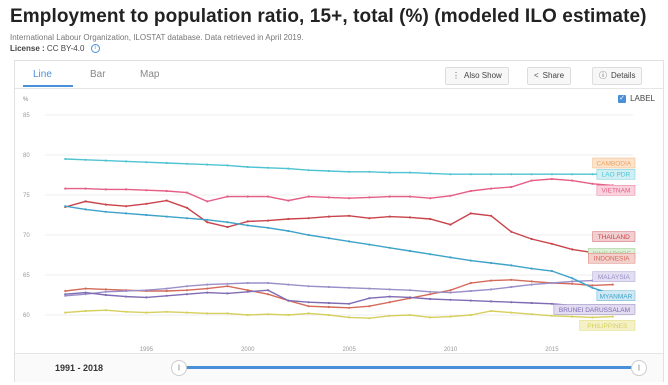 The image size is (668, 385). I want to click on also-show-button: ⋮ Also Show, so click(477, 76).